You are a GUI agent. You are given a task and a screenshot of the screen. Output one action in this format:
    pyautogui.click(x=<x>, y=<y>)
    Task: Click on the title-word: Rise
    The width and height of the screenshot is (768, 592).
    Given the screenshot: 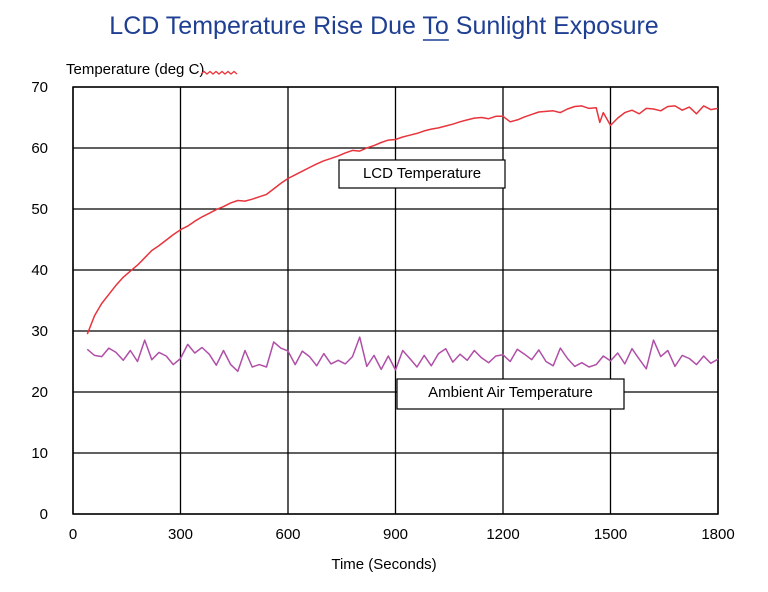 What is the action you would take?
    pyautogui.click(x=334, y=26)
    